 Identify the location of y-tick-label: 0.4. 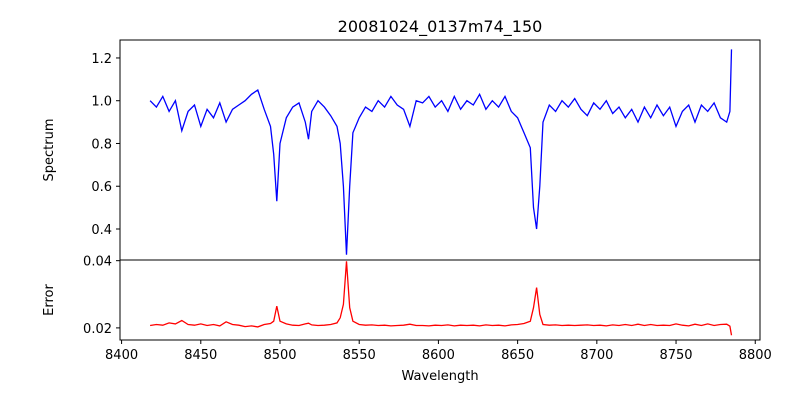
(101, 230).